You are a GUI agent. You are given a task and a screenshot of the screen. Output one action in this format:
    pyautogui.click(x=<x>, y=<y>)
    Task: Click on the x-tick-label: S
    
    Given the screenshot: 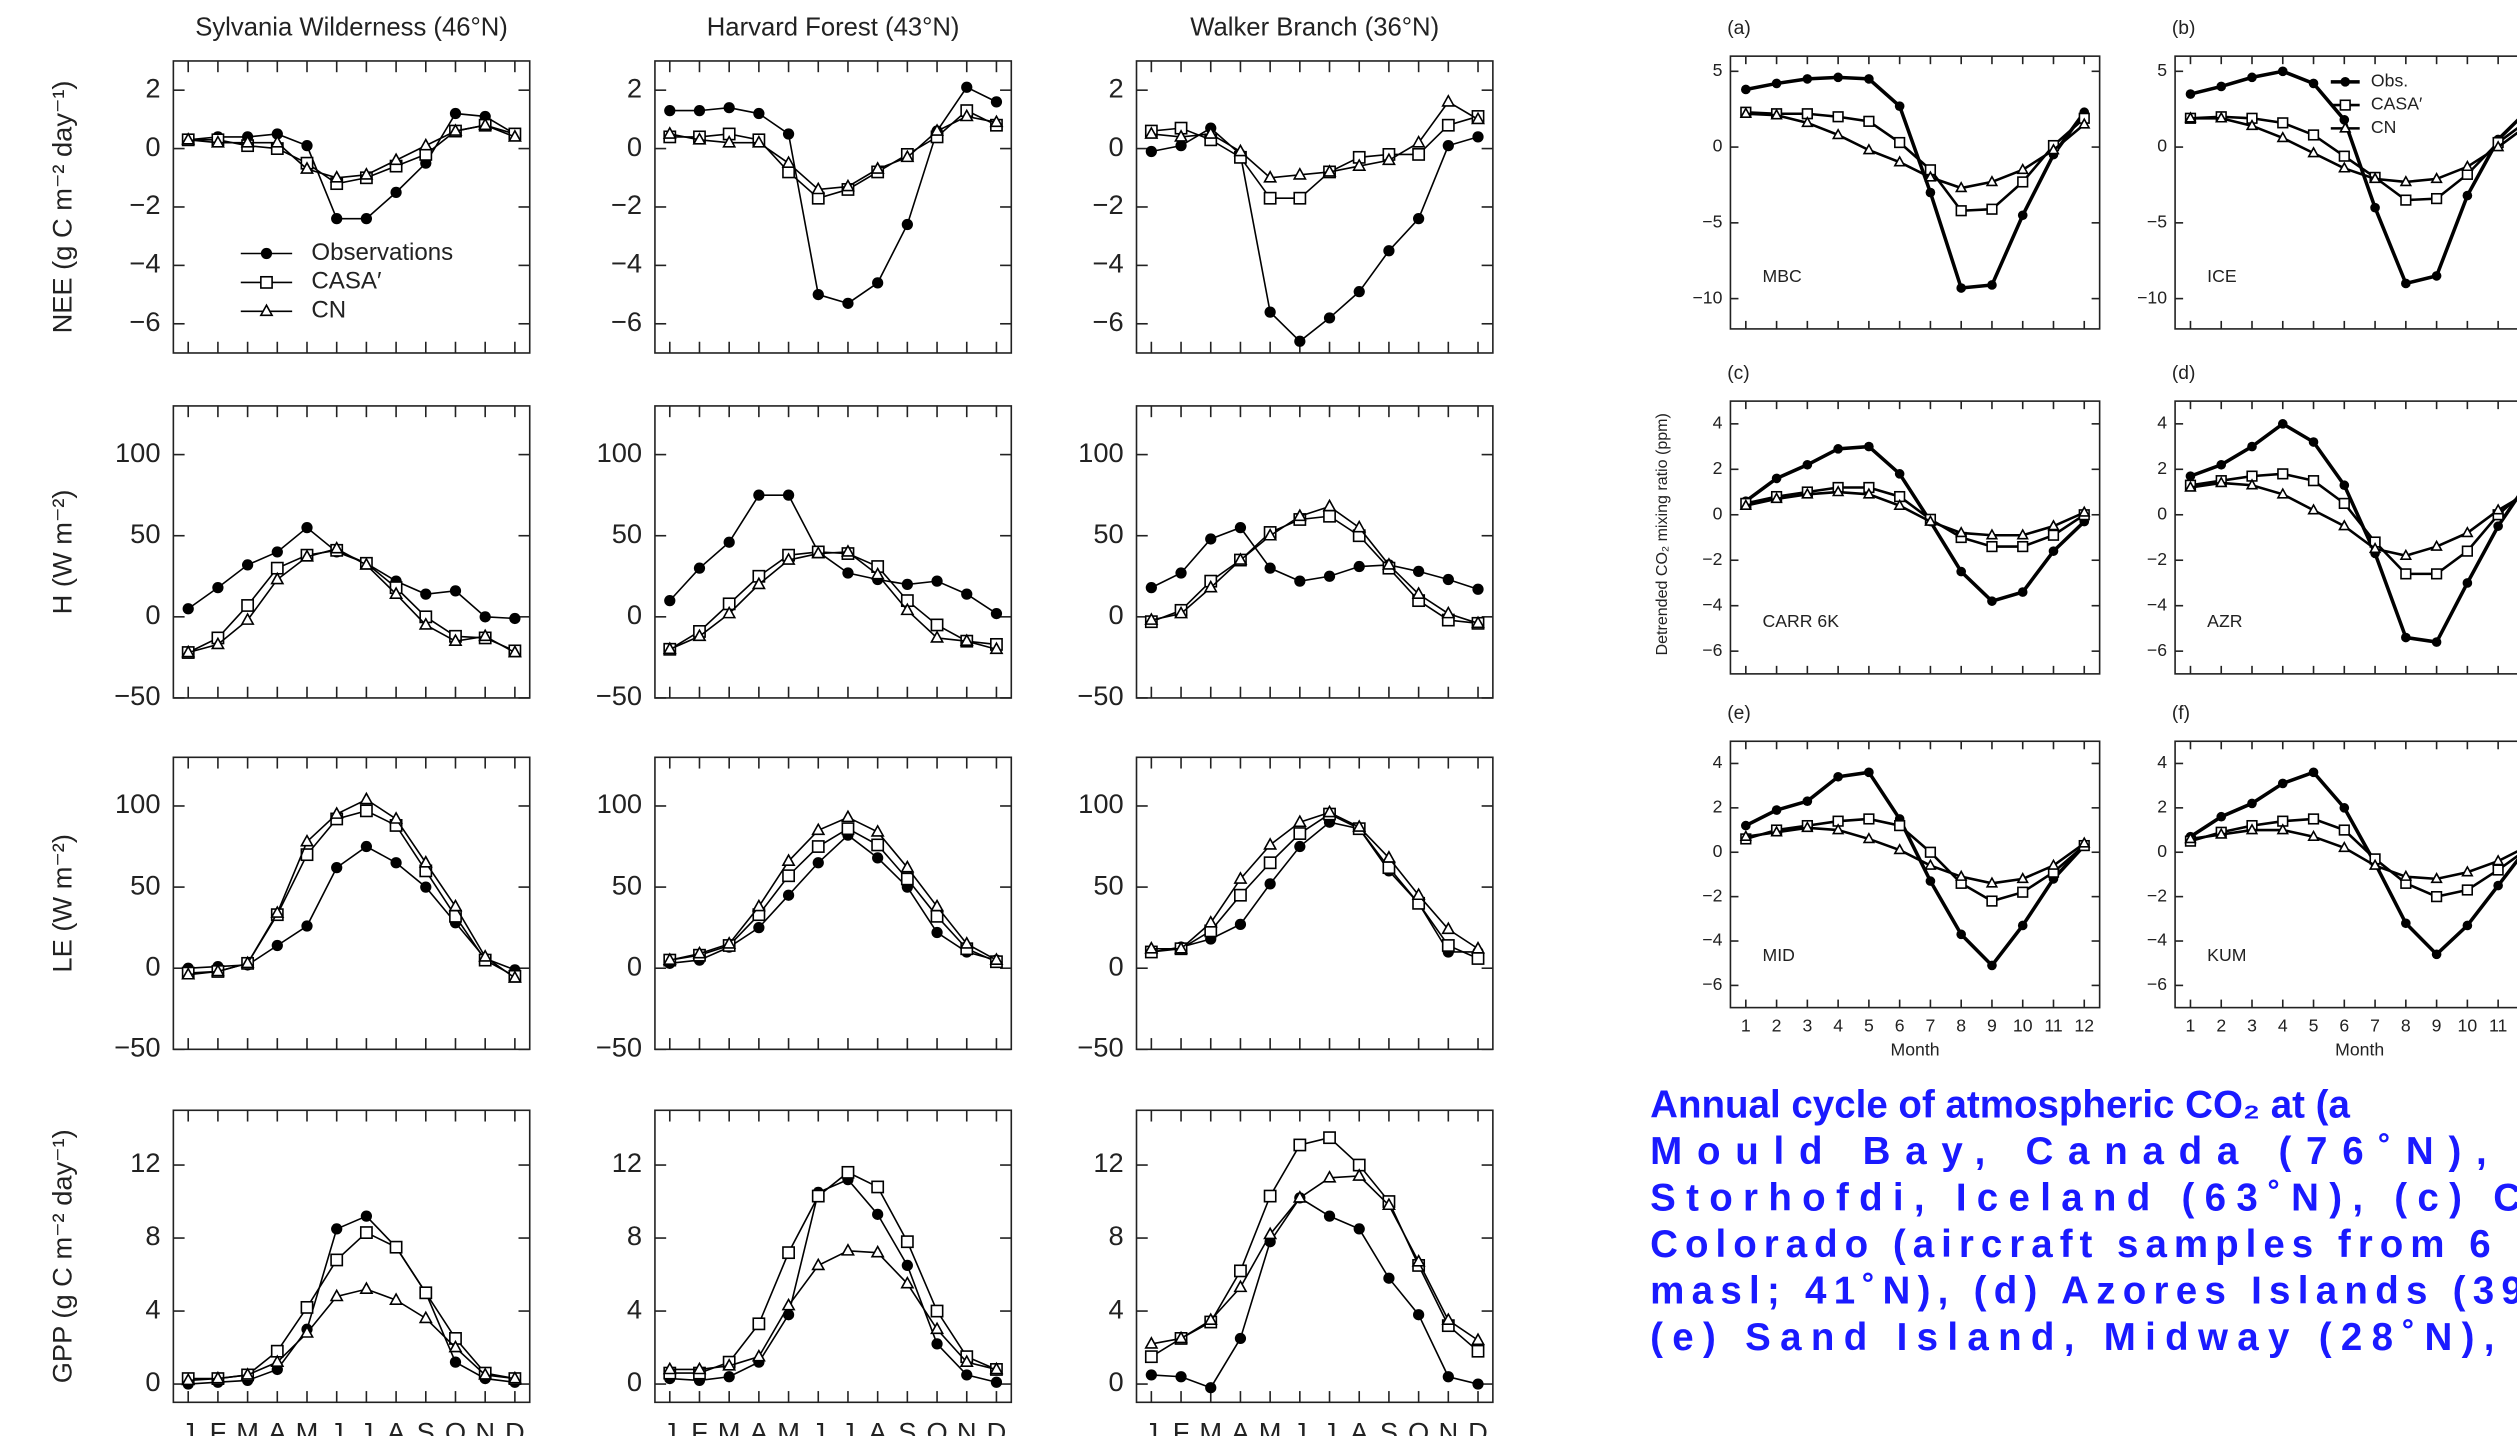 What is the action you would take?
    pyautogui.click(x=426, y=1426)
    